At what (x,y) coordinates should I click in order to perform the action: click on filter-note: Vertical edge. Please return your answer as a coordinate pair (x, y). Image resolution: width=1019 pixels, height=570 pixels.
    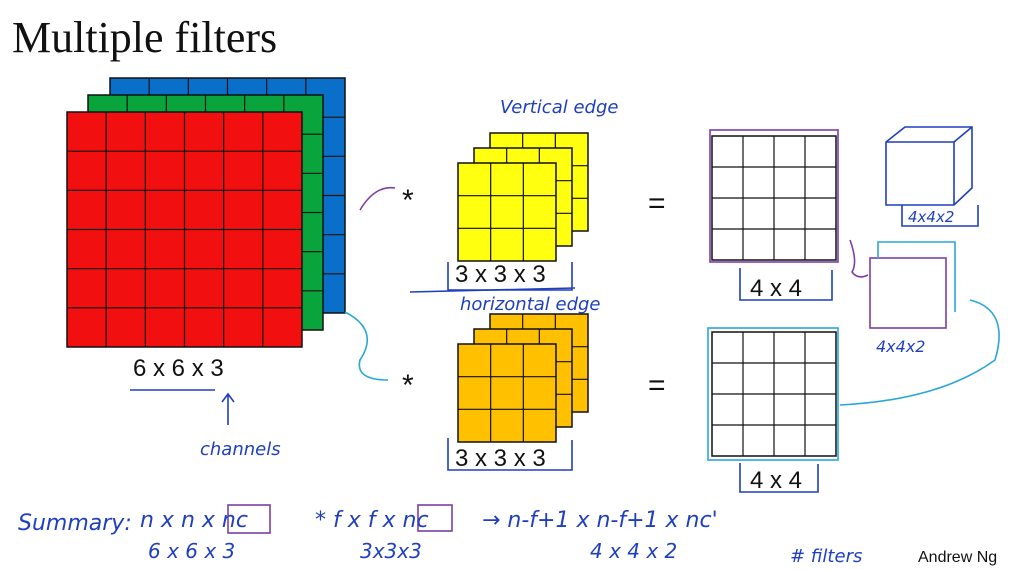
    Looking at the image, I should click on (559, 107).